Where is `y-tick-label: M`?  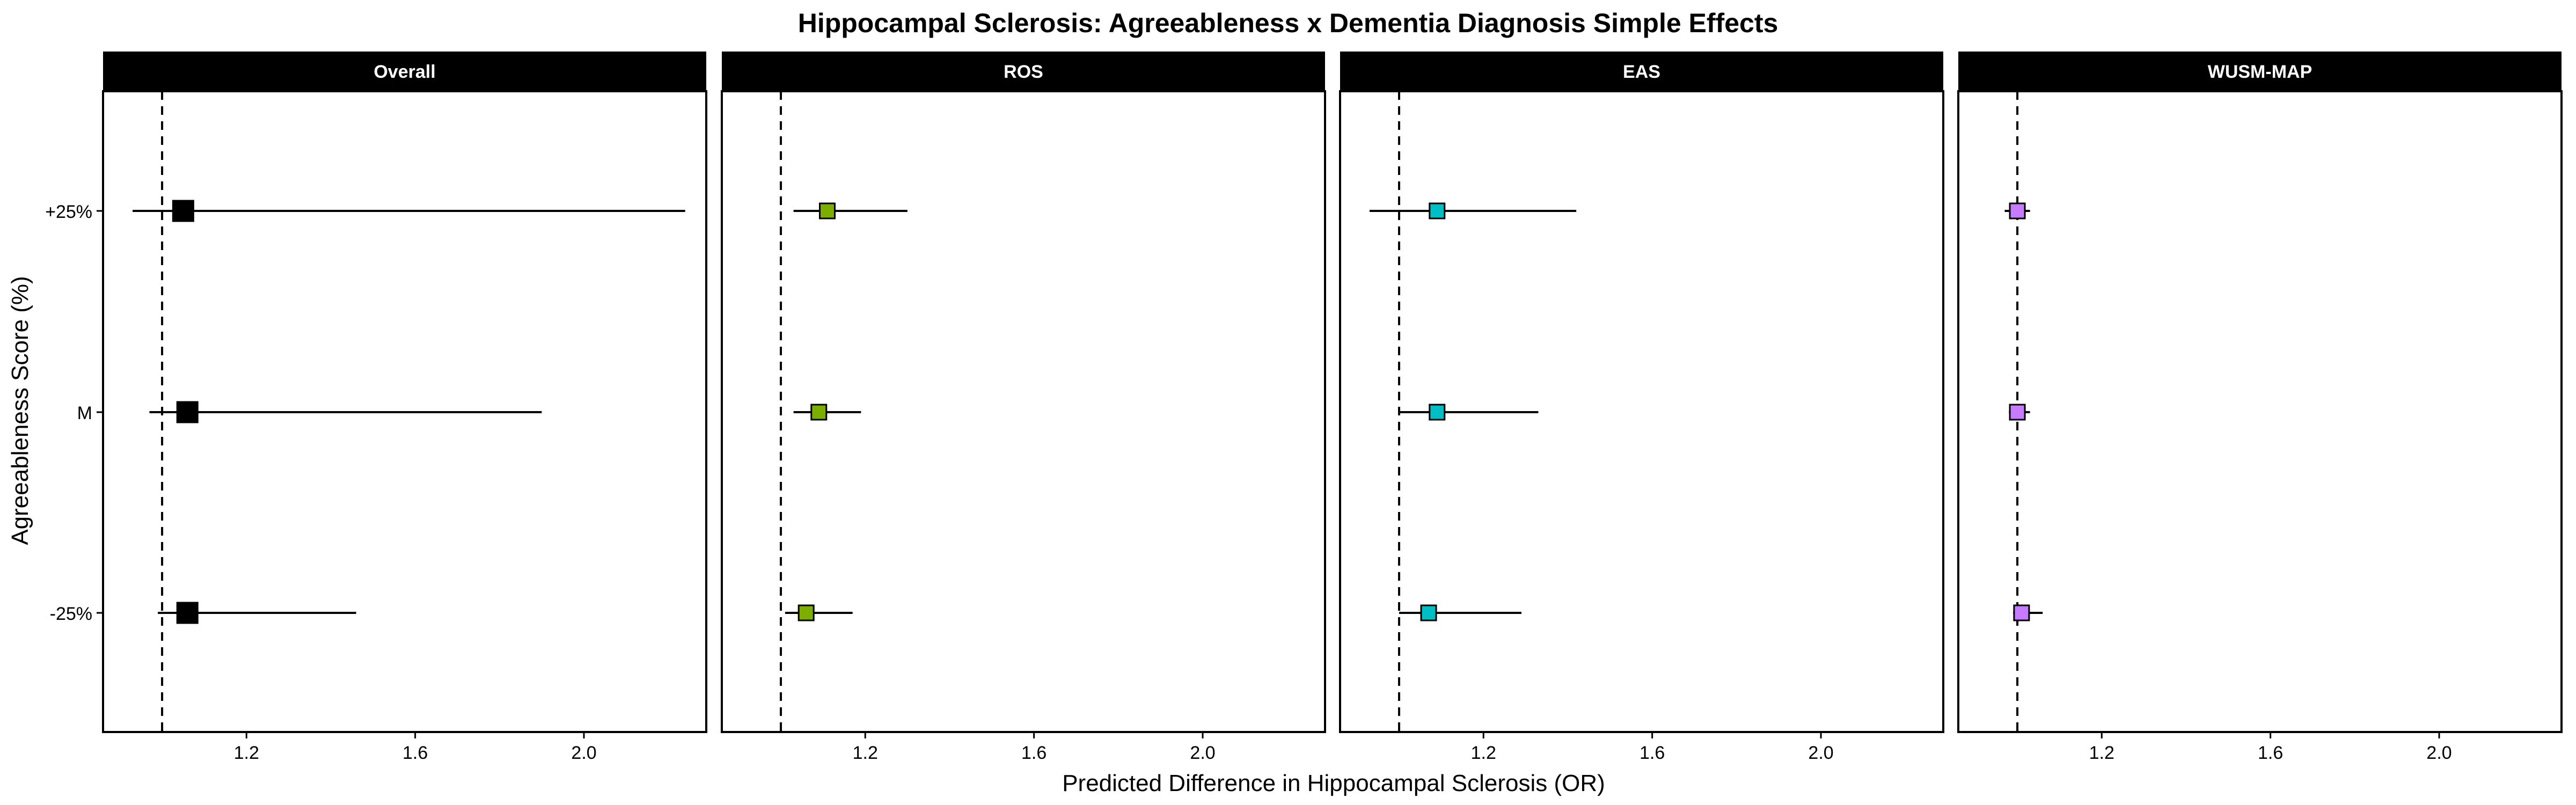
y-tick-label: M is located at coordinates (84, 413).